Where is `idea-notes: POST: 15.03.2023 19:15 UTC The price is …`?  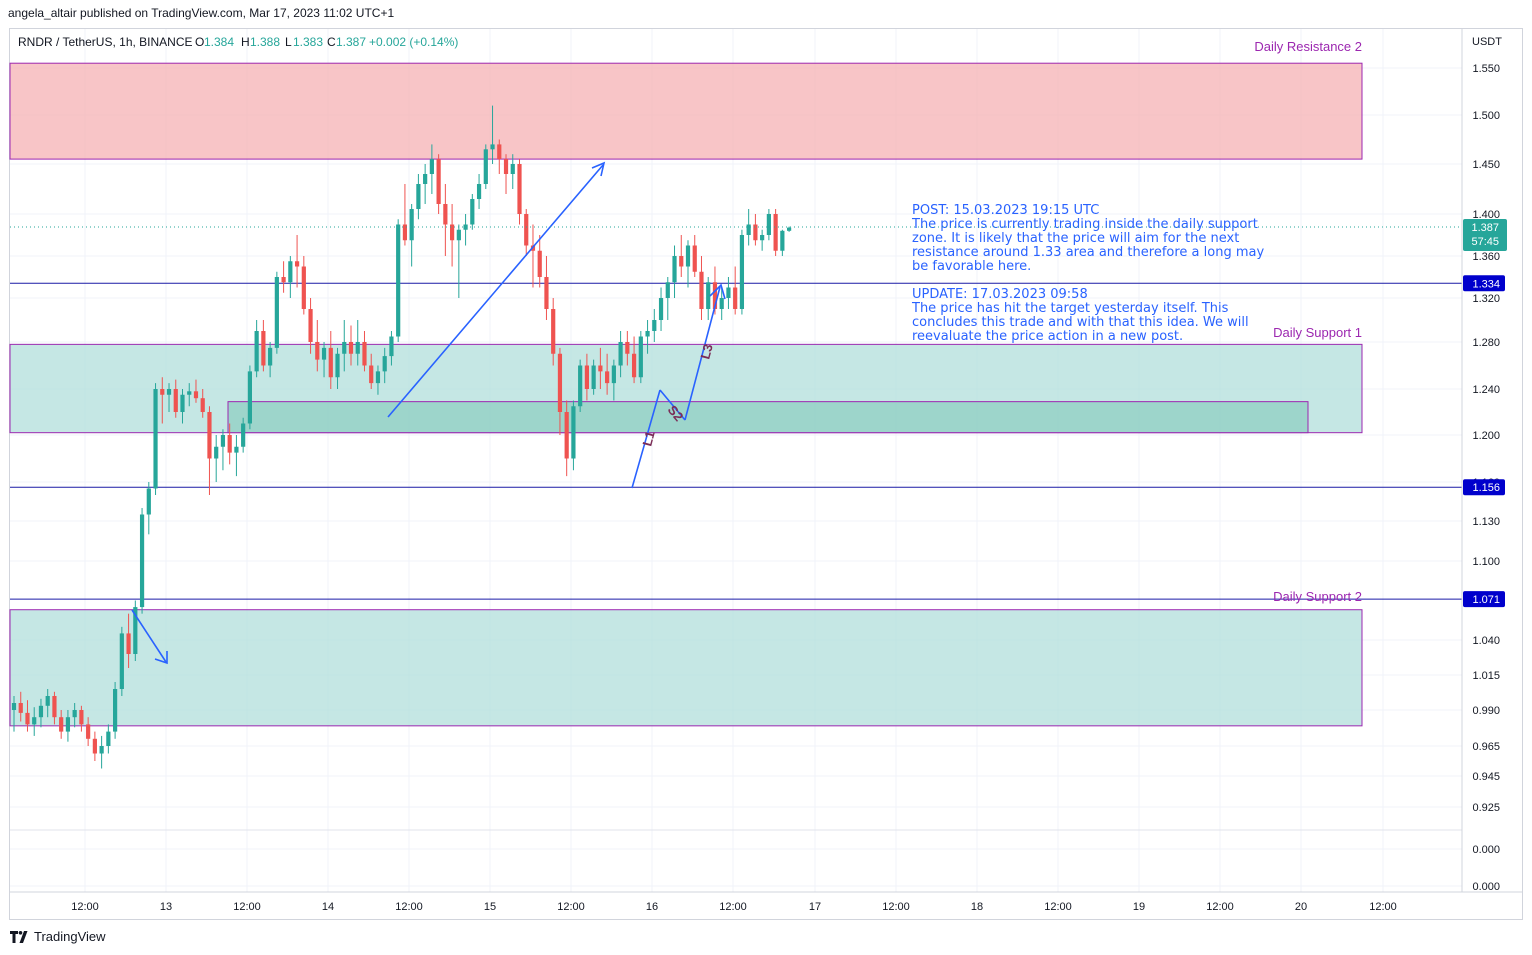 idea-notes: POST: 15.03.2023 19:15 UTC The price is … is located at coordinates (1087, 273).